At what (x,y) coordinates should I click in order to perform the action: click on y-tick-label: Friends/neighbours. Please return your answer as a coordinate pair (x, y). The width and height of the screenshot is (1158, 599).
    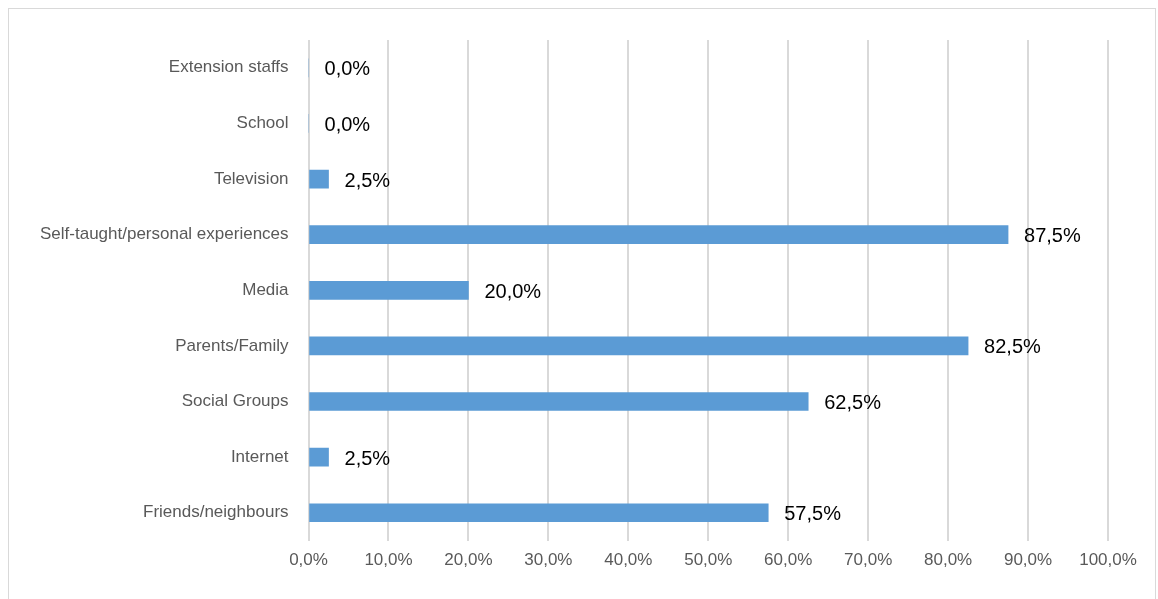
    Looking at the image, I should click on (216, 512).